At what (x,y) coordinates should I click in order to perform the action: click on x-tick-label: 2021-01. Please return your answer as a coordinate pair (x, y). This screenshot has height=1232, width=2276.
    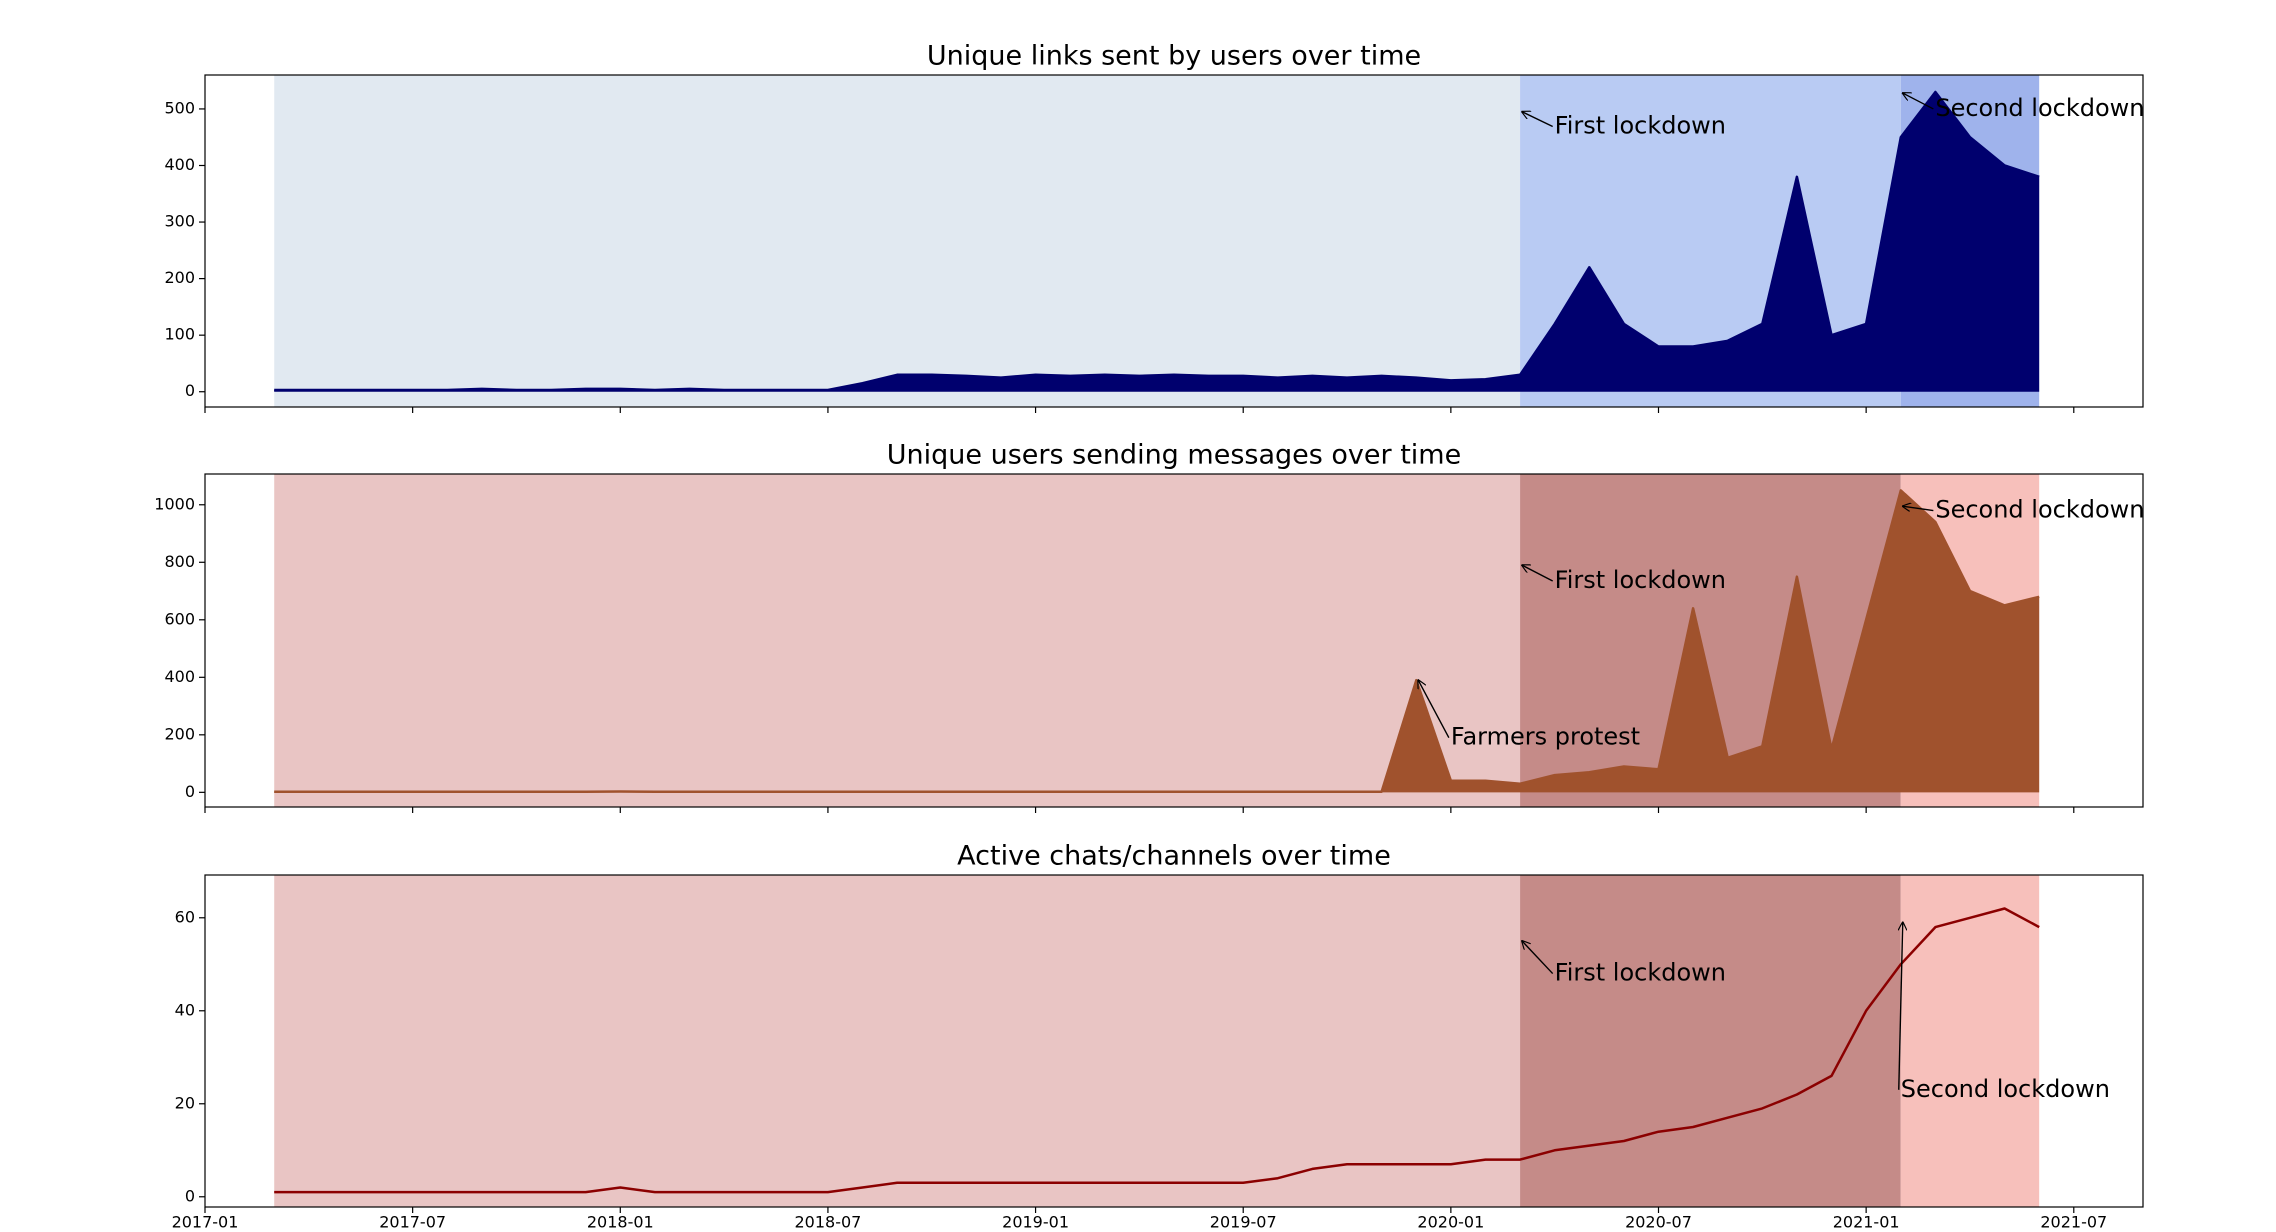
    Looking at the image, I should click on (1866, 1222).